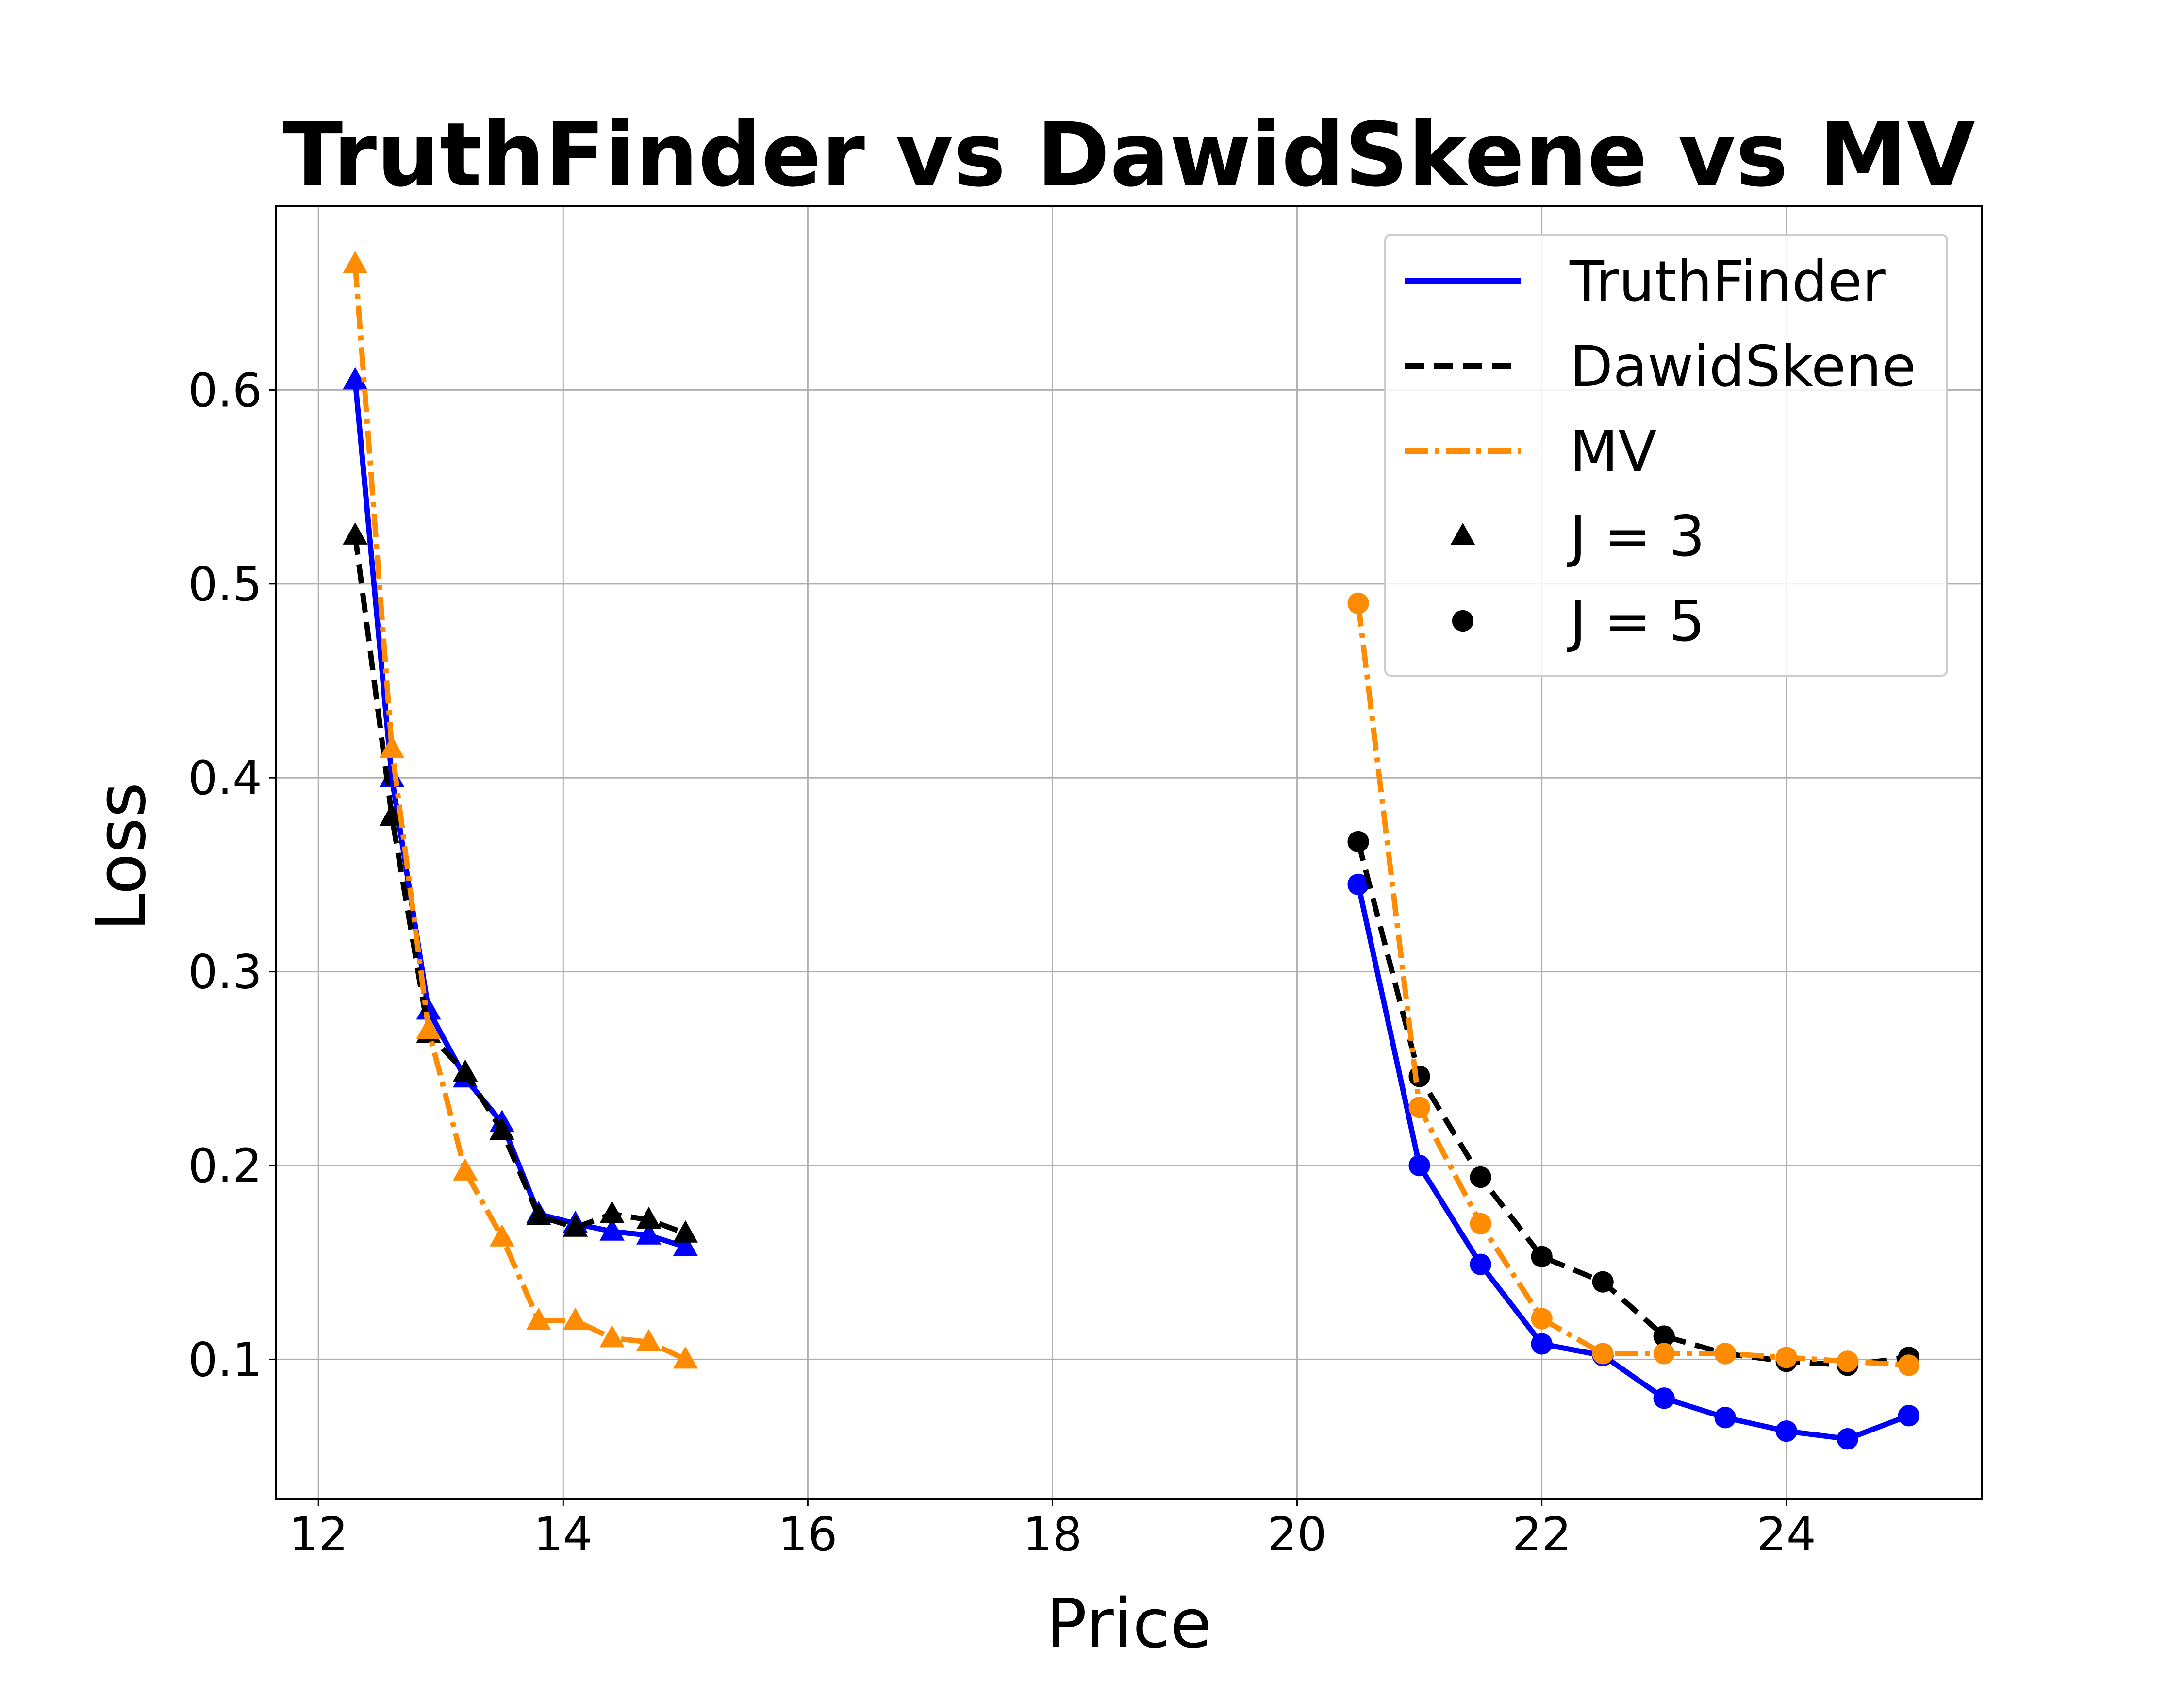 The height and width of the screenshot is (1699, 2184). I want to click on y-tick-label: 0.3, so click(225, 972).